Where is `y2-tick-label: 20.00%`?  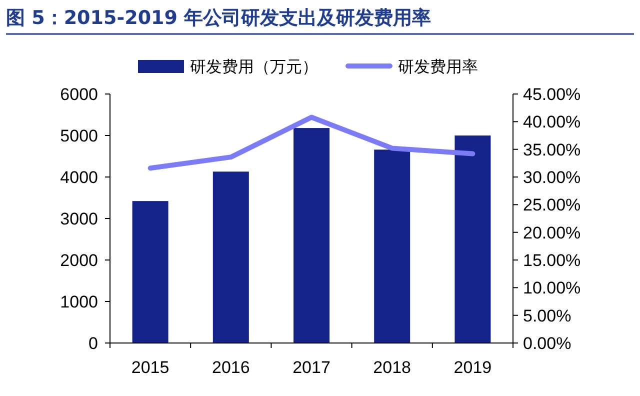
y2-tick-label: 20.00% is located at coordinates (552, 232).